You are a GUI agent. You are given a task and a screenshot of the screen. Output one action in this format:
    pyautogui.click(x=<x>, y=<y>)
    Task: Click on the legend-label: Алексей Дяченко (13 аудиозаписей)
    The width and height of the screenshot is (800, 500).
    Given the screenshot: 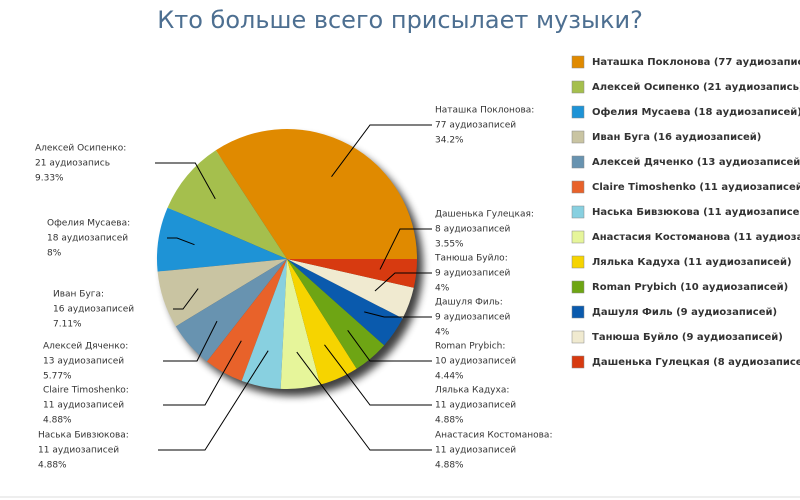 What is the action you would take?
    pyautogui.click(x=696, y=162)
    